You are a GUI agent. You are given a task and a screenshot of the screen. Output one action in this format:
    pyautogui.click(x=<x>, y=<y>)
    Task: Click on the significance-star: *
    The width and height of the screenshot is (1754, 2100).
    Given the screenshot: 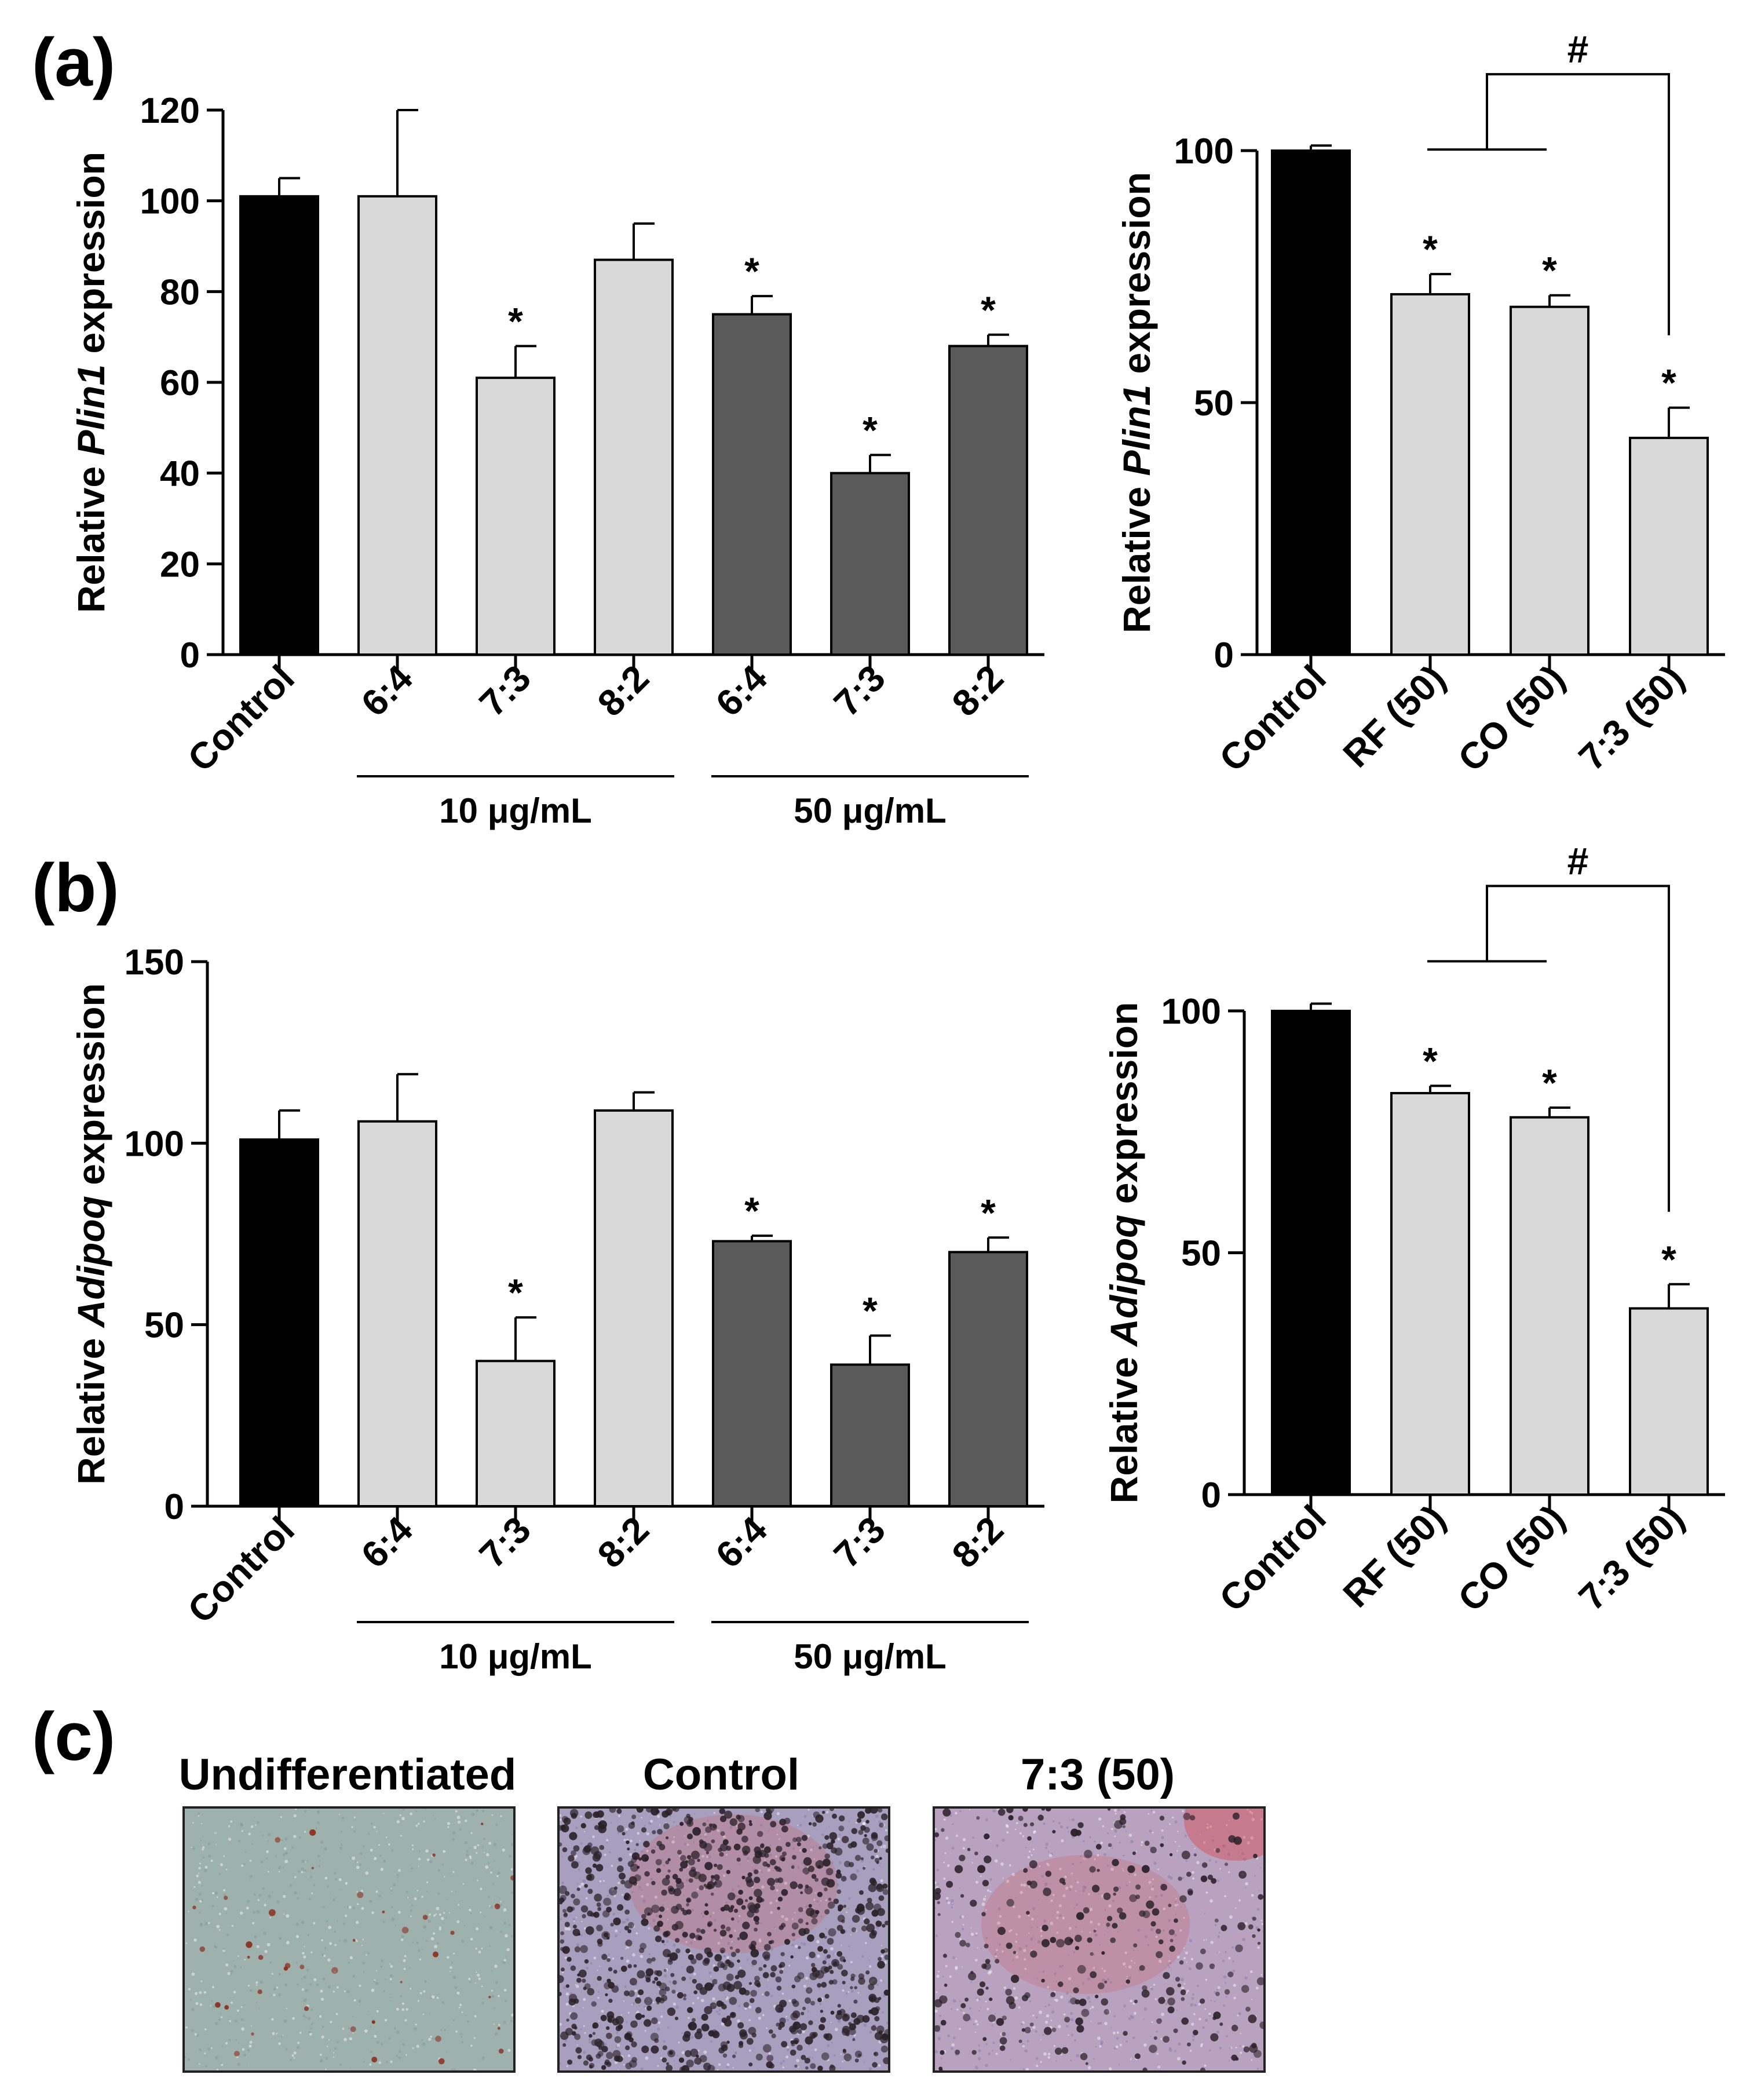 What is the action you would take?
    pyautogui.click(x=515, y=321)
    